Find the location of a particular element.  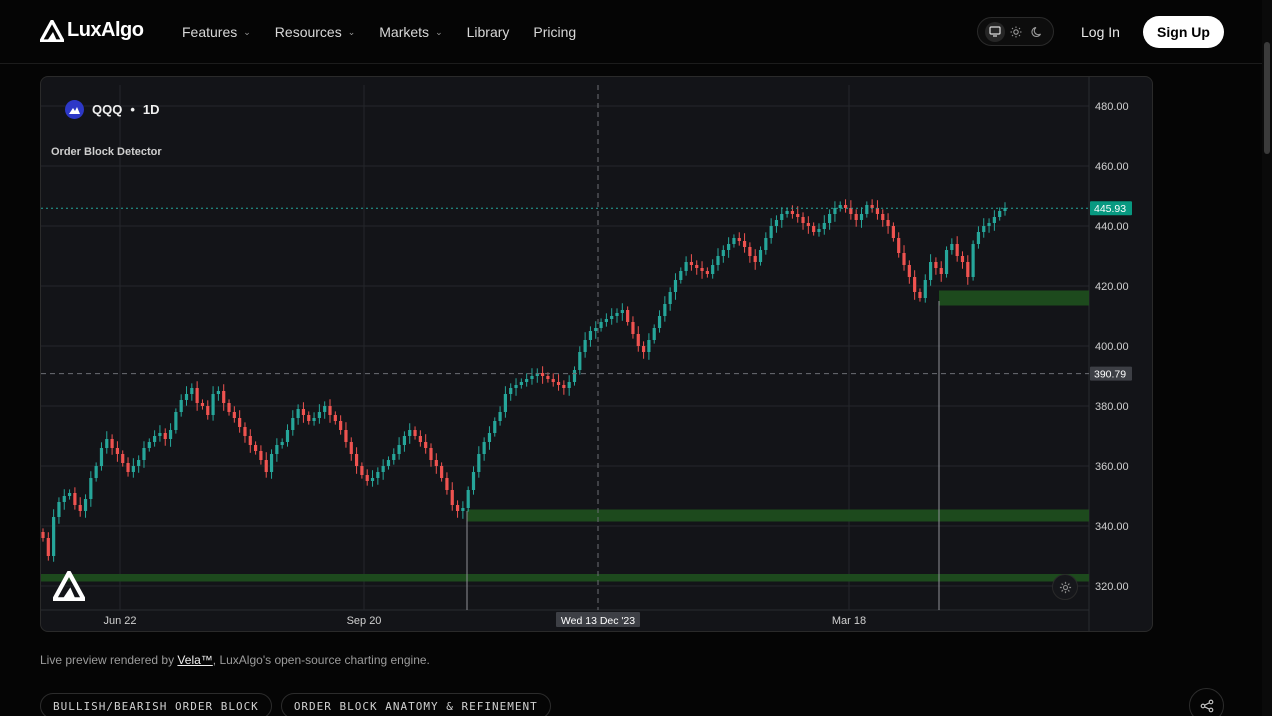

tag-anatomy-refinement: ORDER BLOCK ANATOMY & REFINEMENT is located at coordinates (415, 704).